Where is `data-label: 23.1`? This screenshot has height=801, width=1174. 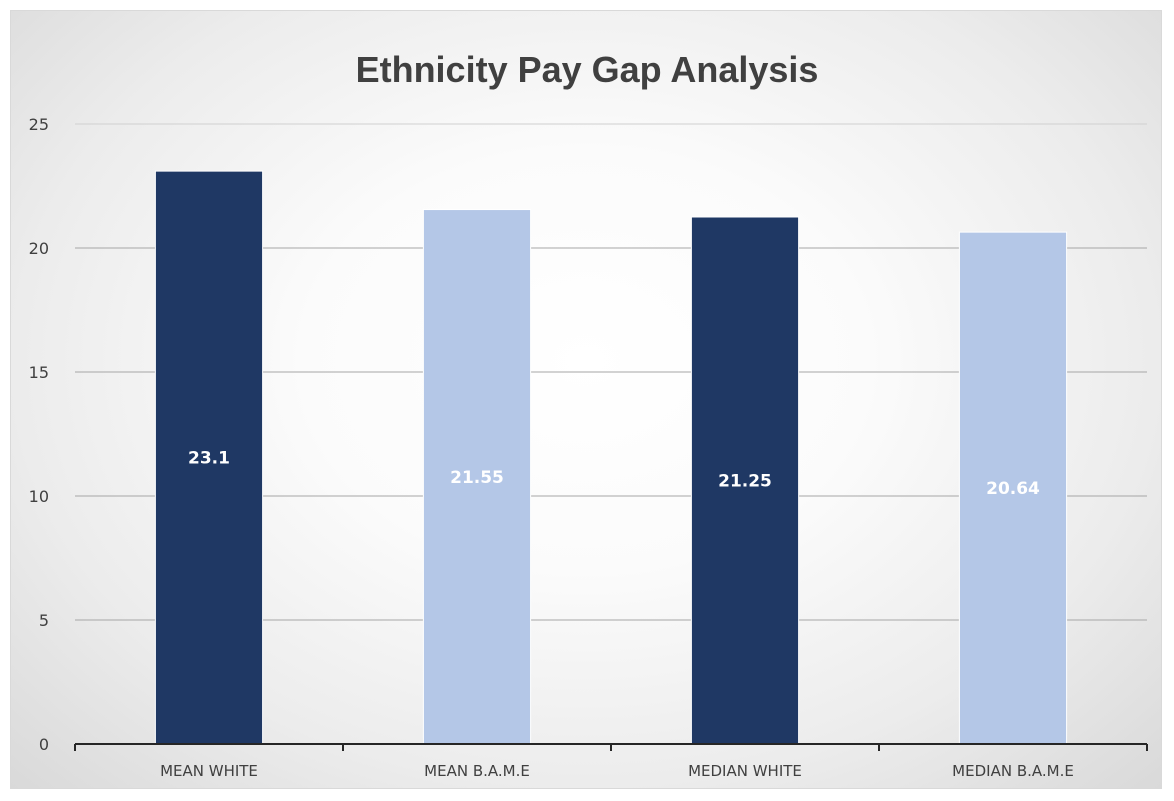
data-label: 23.1 is located at coordinates (209, 459).